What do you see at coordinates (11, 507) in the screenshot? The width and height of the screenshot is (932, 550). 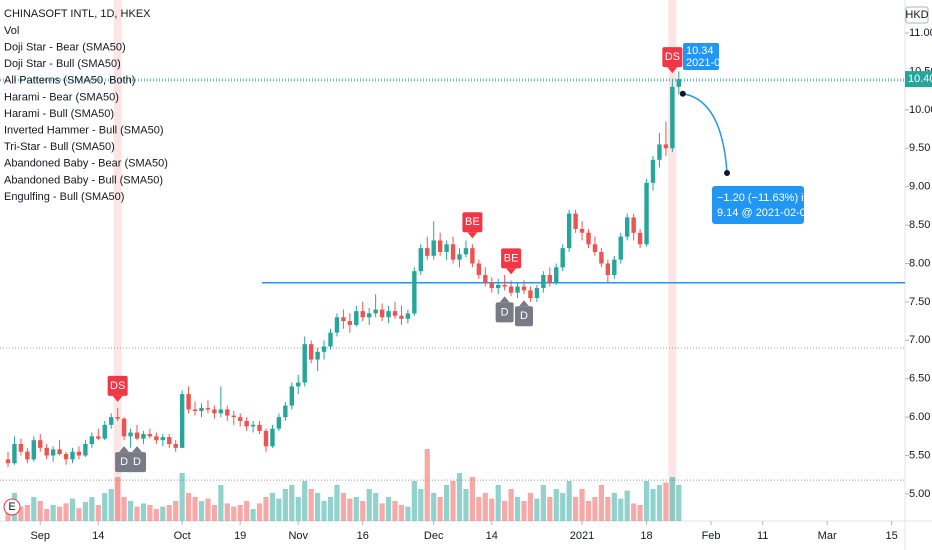 I see `earnings-label: E` at bounding box center [11, 507].